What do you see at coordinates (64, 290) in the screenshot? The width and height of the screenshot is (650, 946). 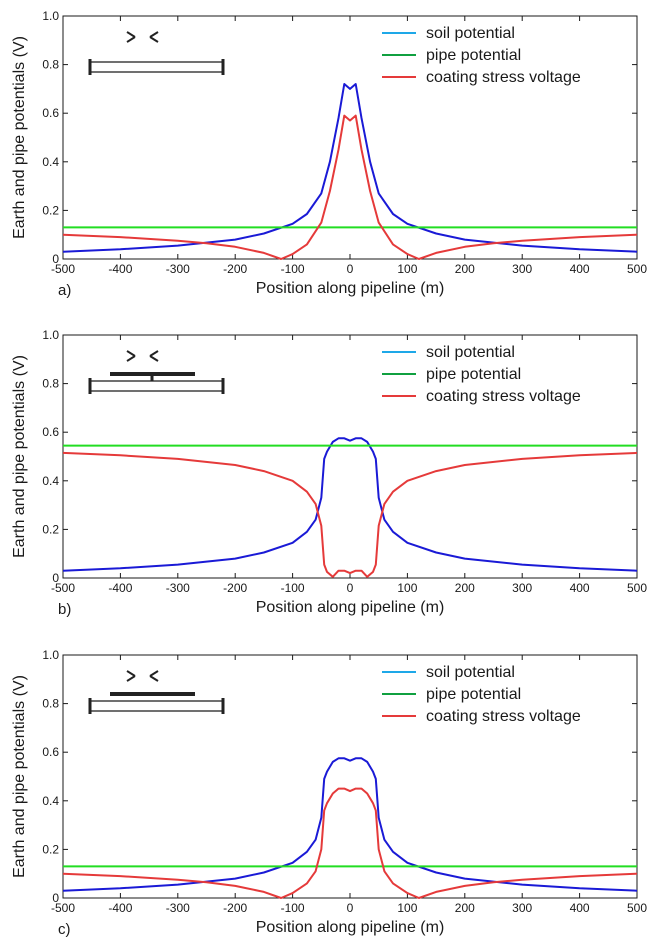 I see `panel-label: a)` at bounding box center [64, 290].